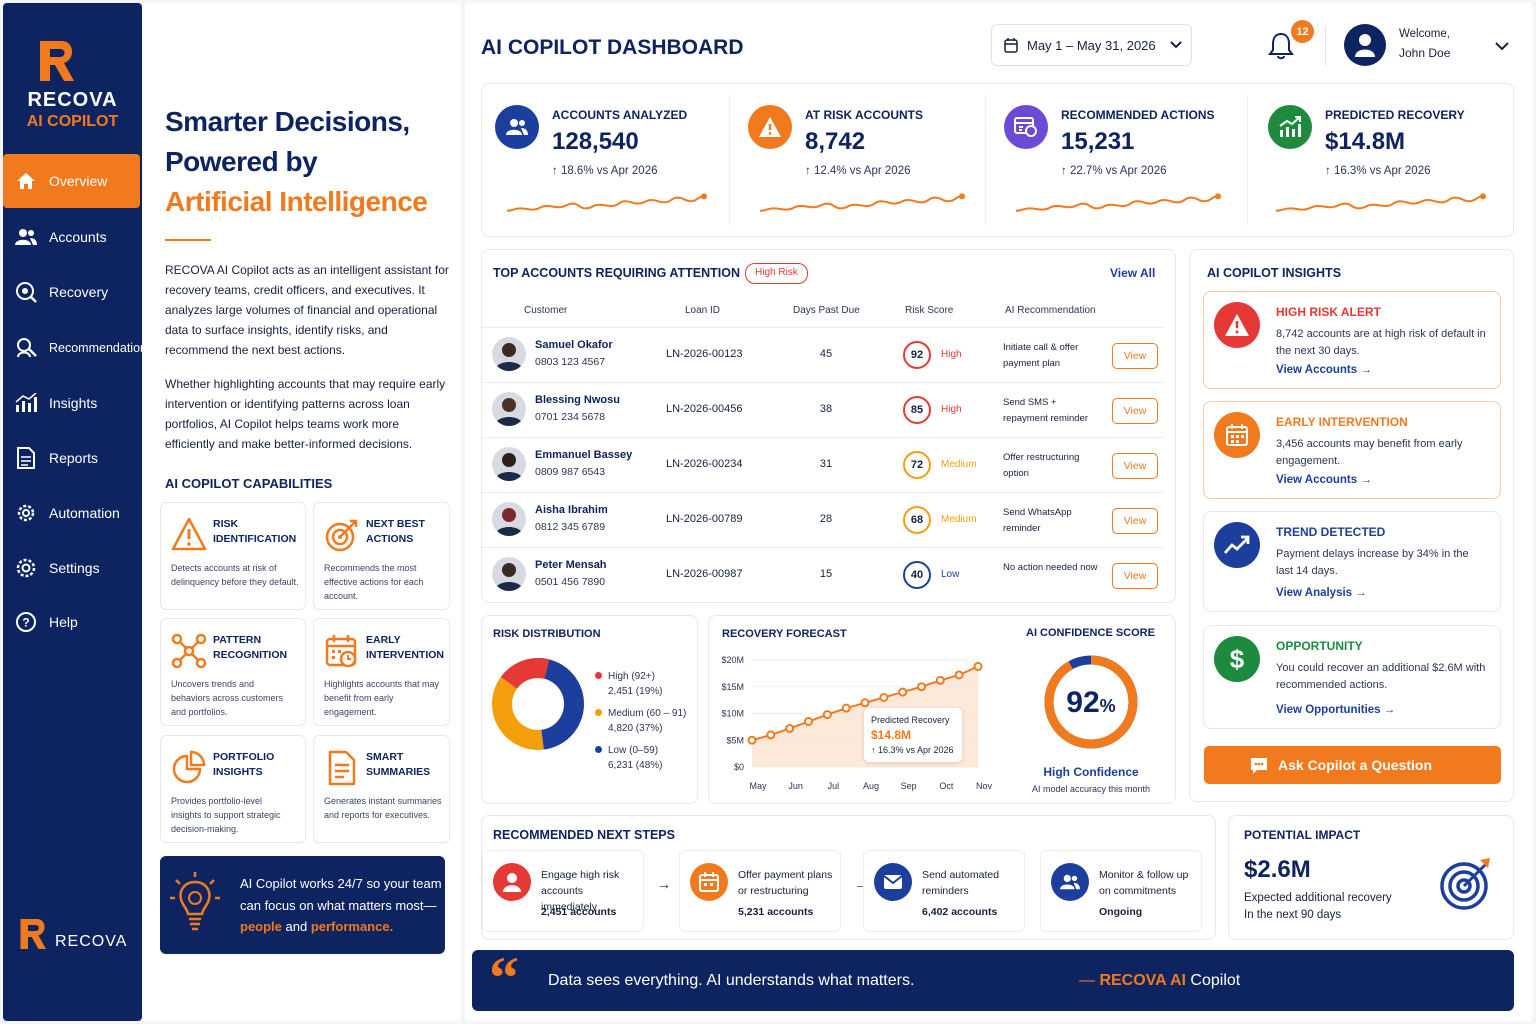 Image resolution: width=1536 pixels, height=1024 pixels. I want to click on step-text: Offer payment plans or restructuring, so click(785, 883).